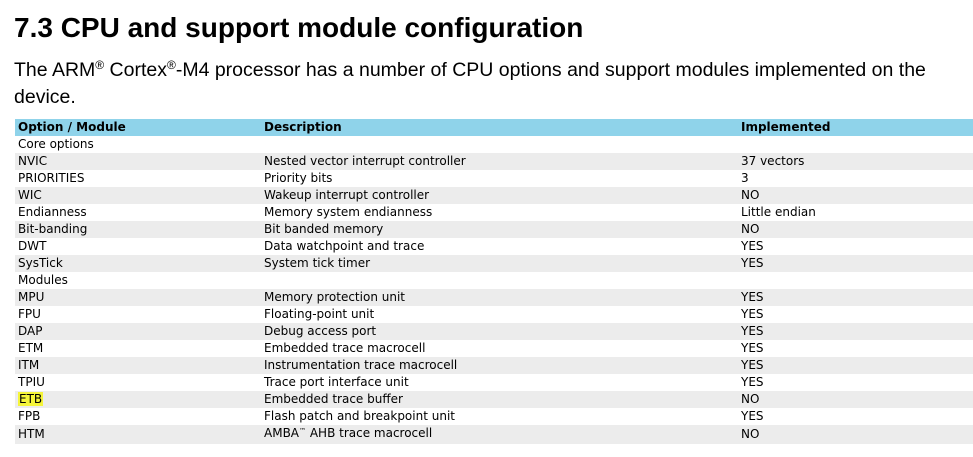 The height and width of the screenshot is (457, 973). I want to click on table-row: WIC Wakeup interrupt controller NO, so click(494, 195).